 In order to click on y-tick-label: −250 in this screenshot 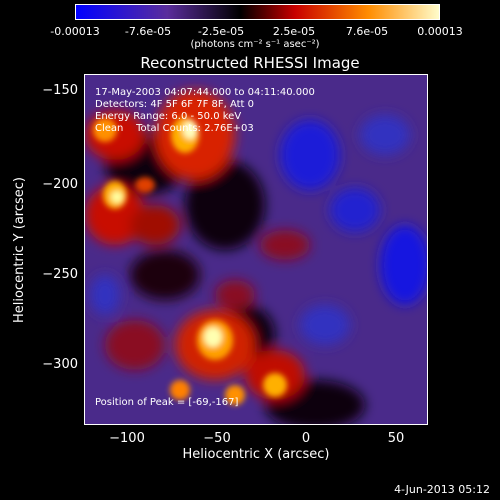, I will do `click(60, 274)`.